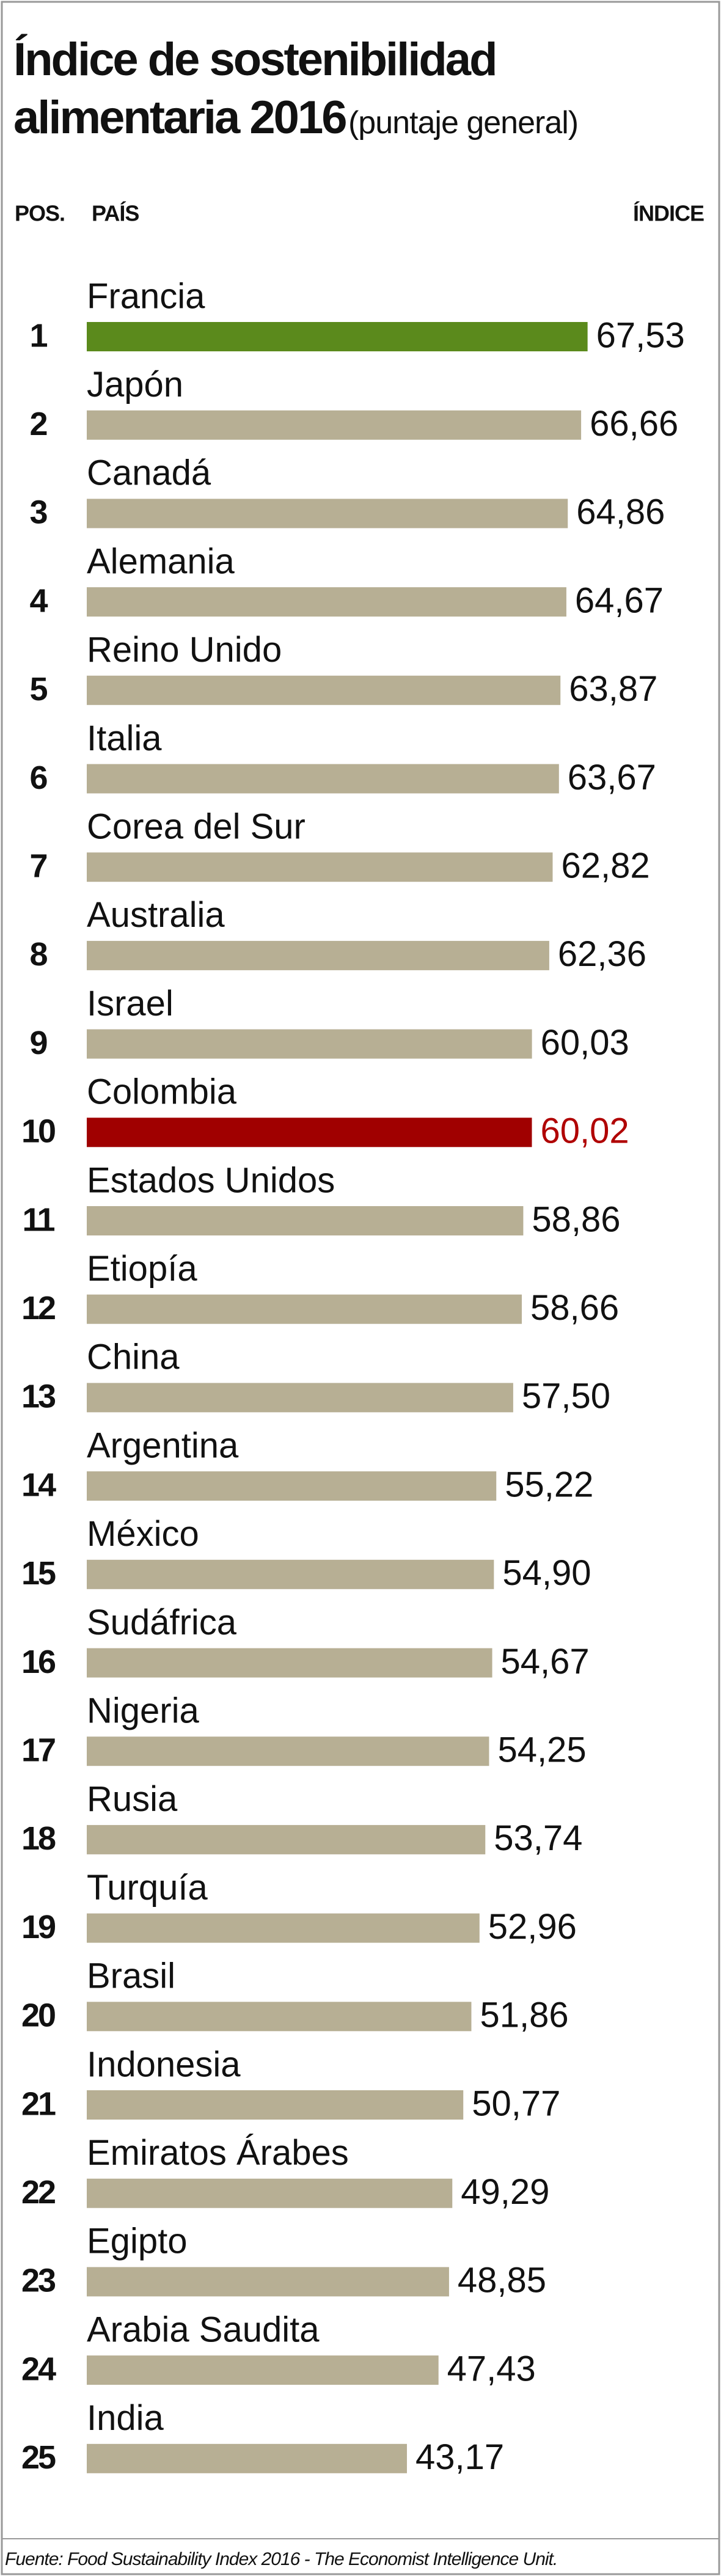 Image resolution: width=721 pixels, height=2576 pixels. I want to click on value-label: 64,86, so click(620, 512).